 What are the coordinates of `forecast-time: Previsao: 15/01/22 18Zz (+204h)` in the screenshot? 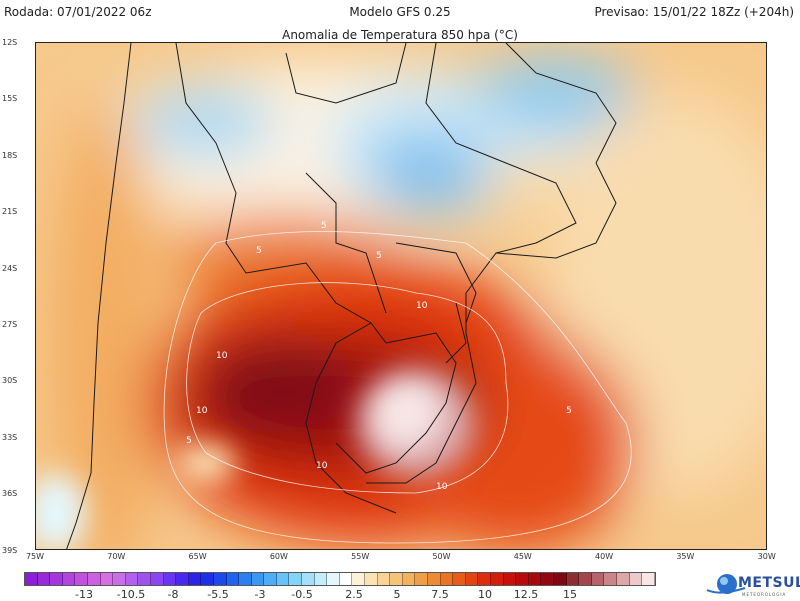 It's located at (694, 12).